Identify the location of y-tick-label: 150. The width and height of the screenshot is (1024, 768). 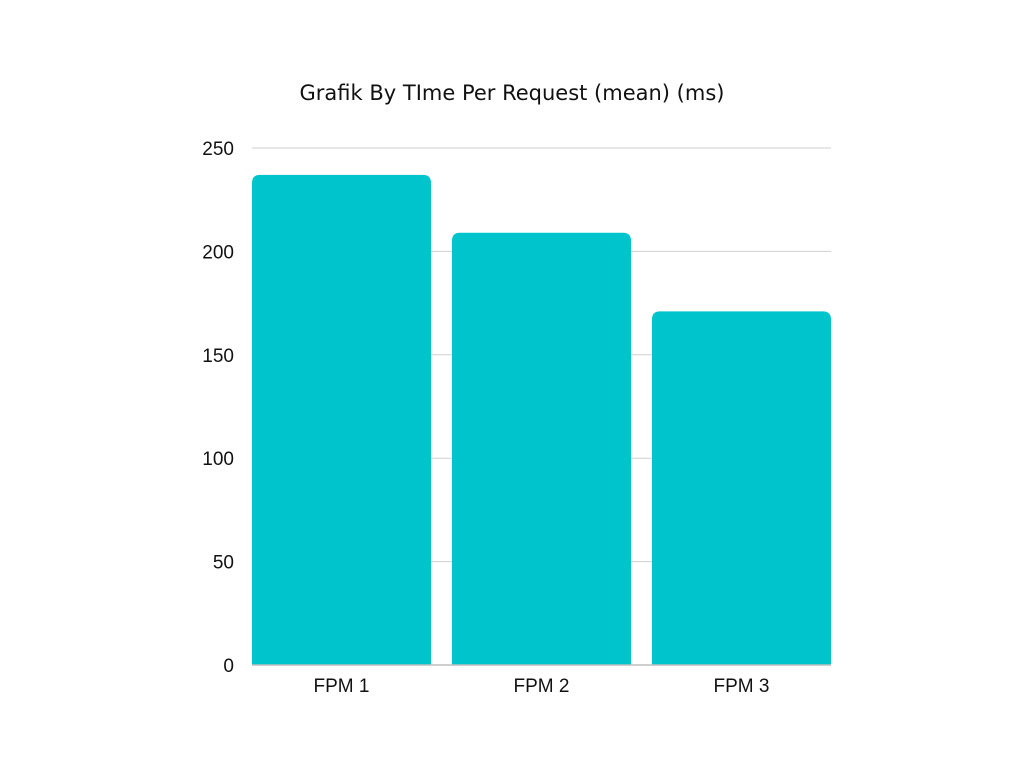
(218, 356).